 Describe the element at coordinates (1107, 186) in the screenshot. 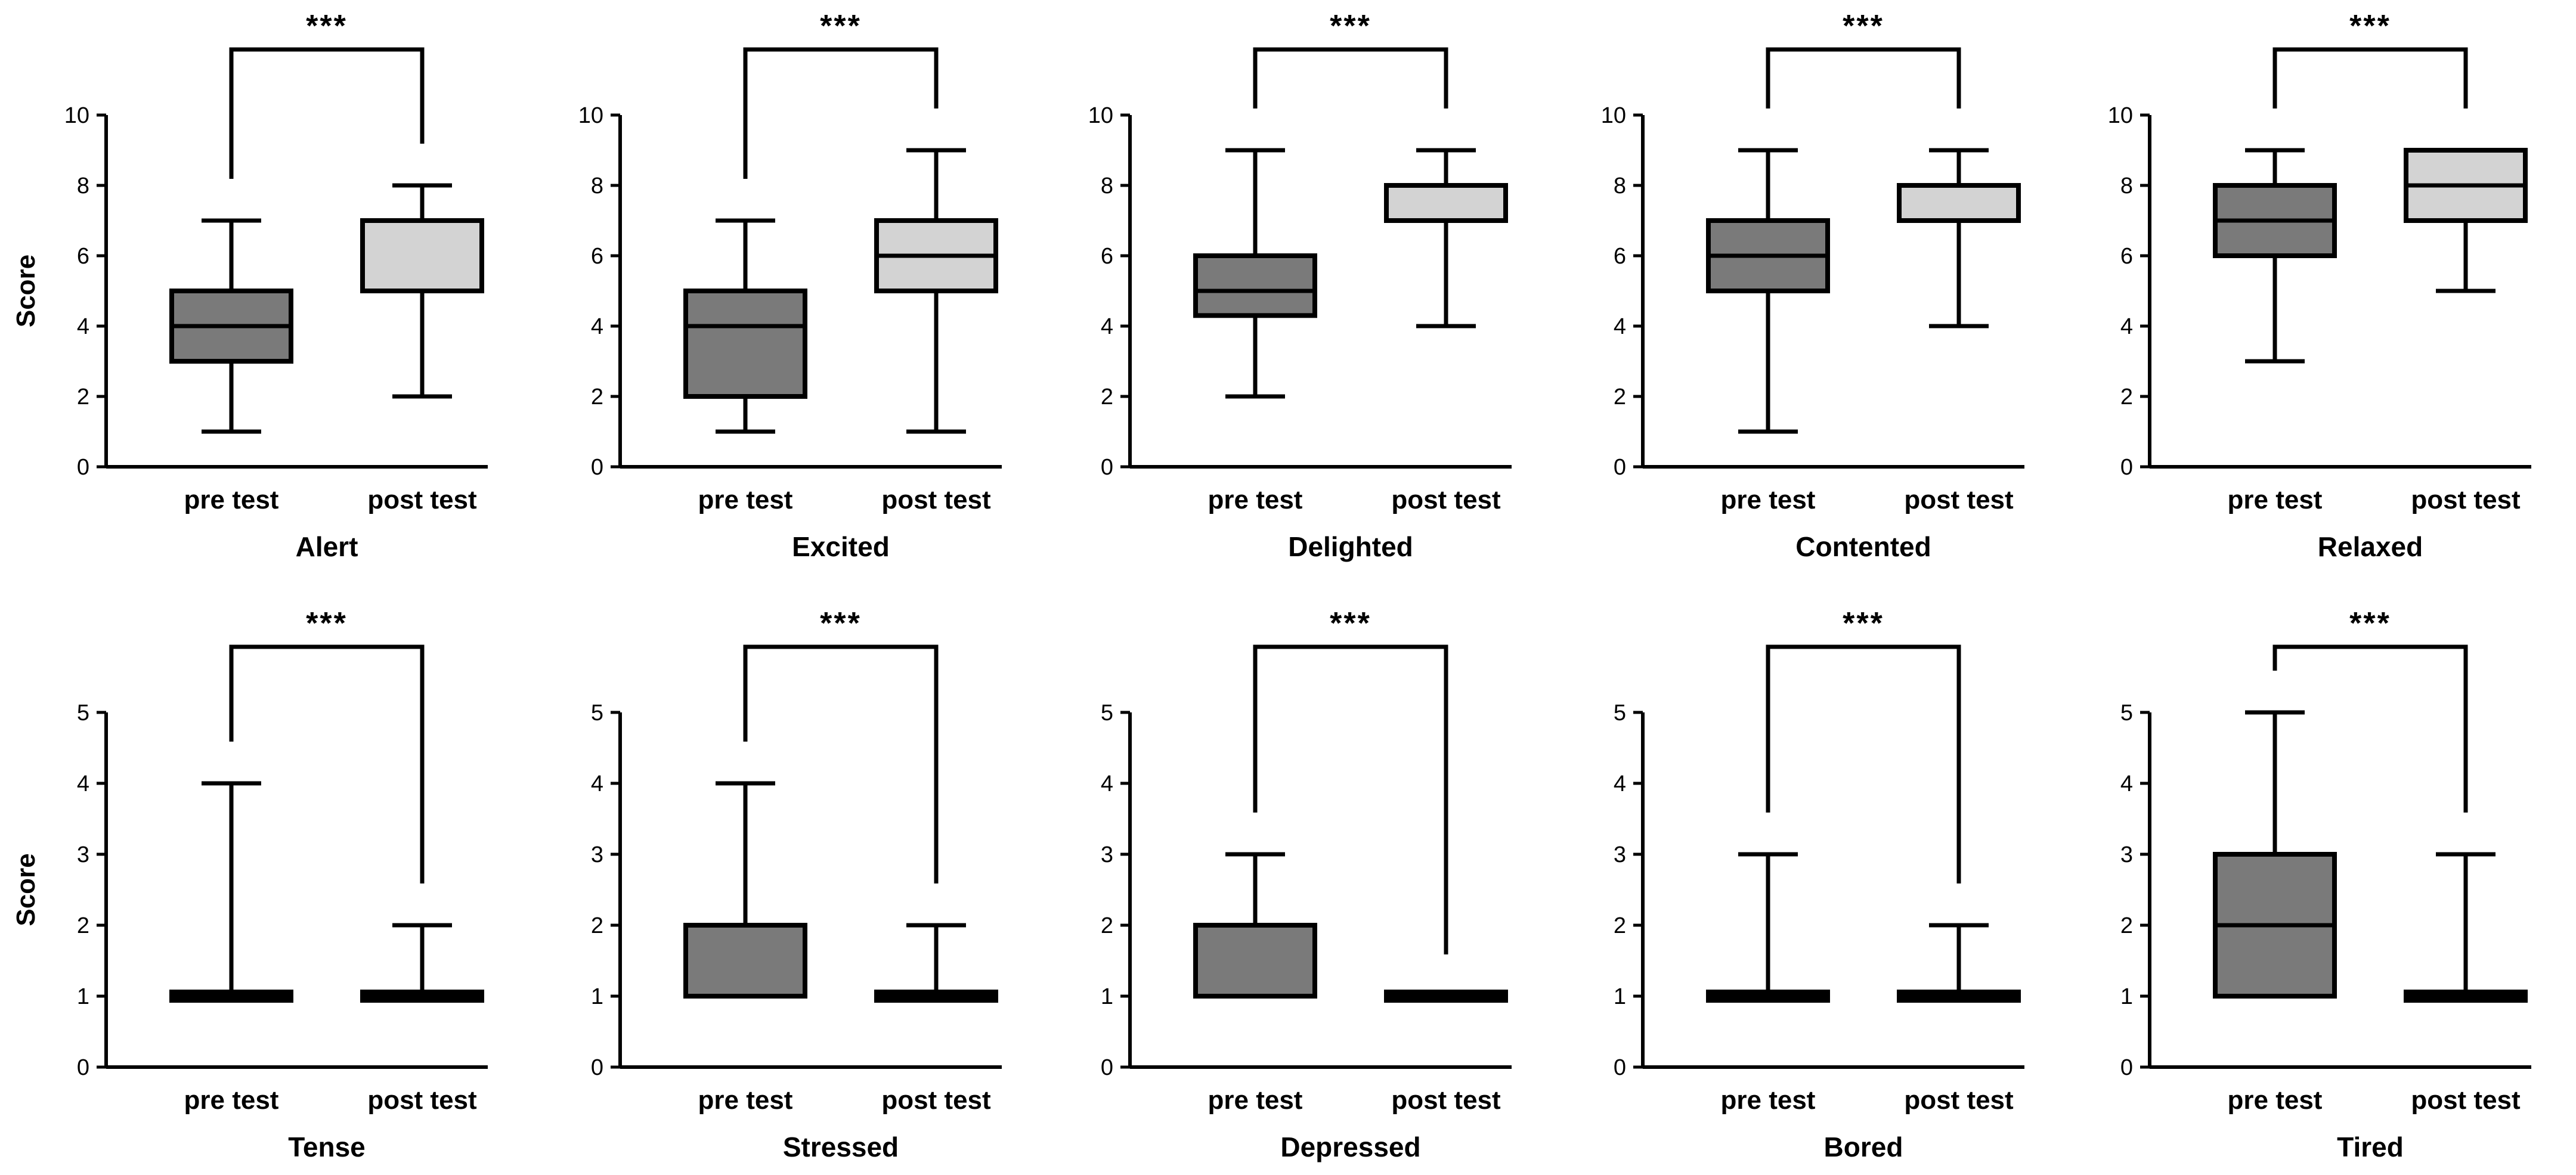

I see `chart-2-y-tick-label: 8` at that location.